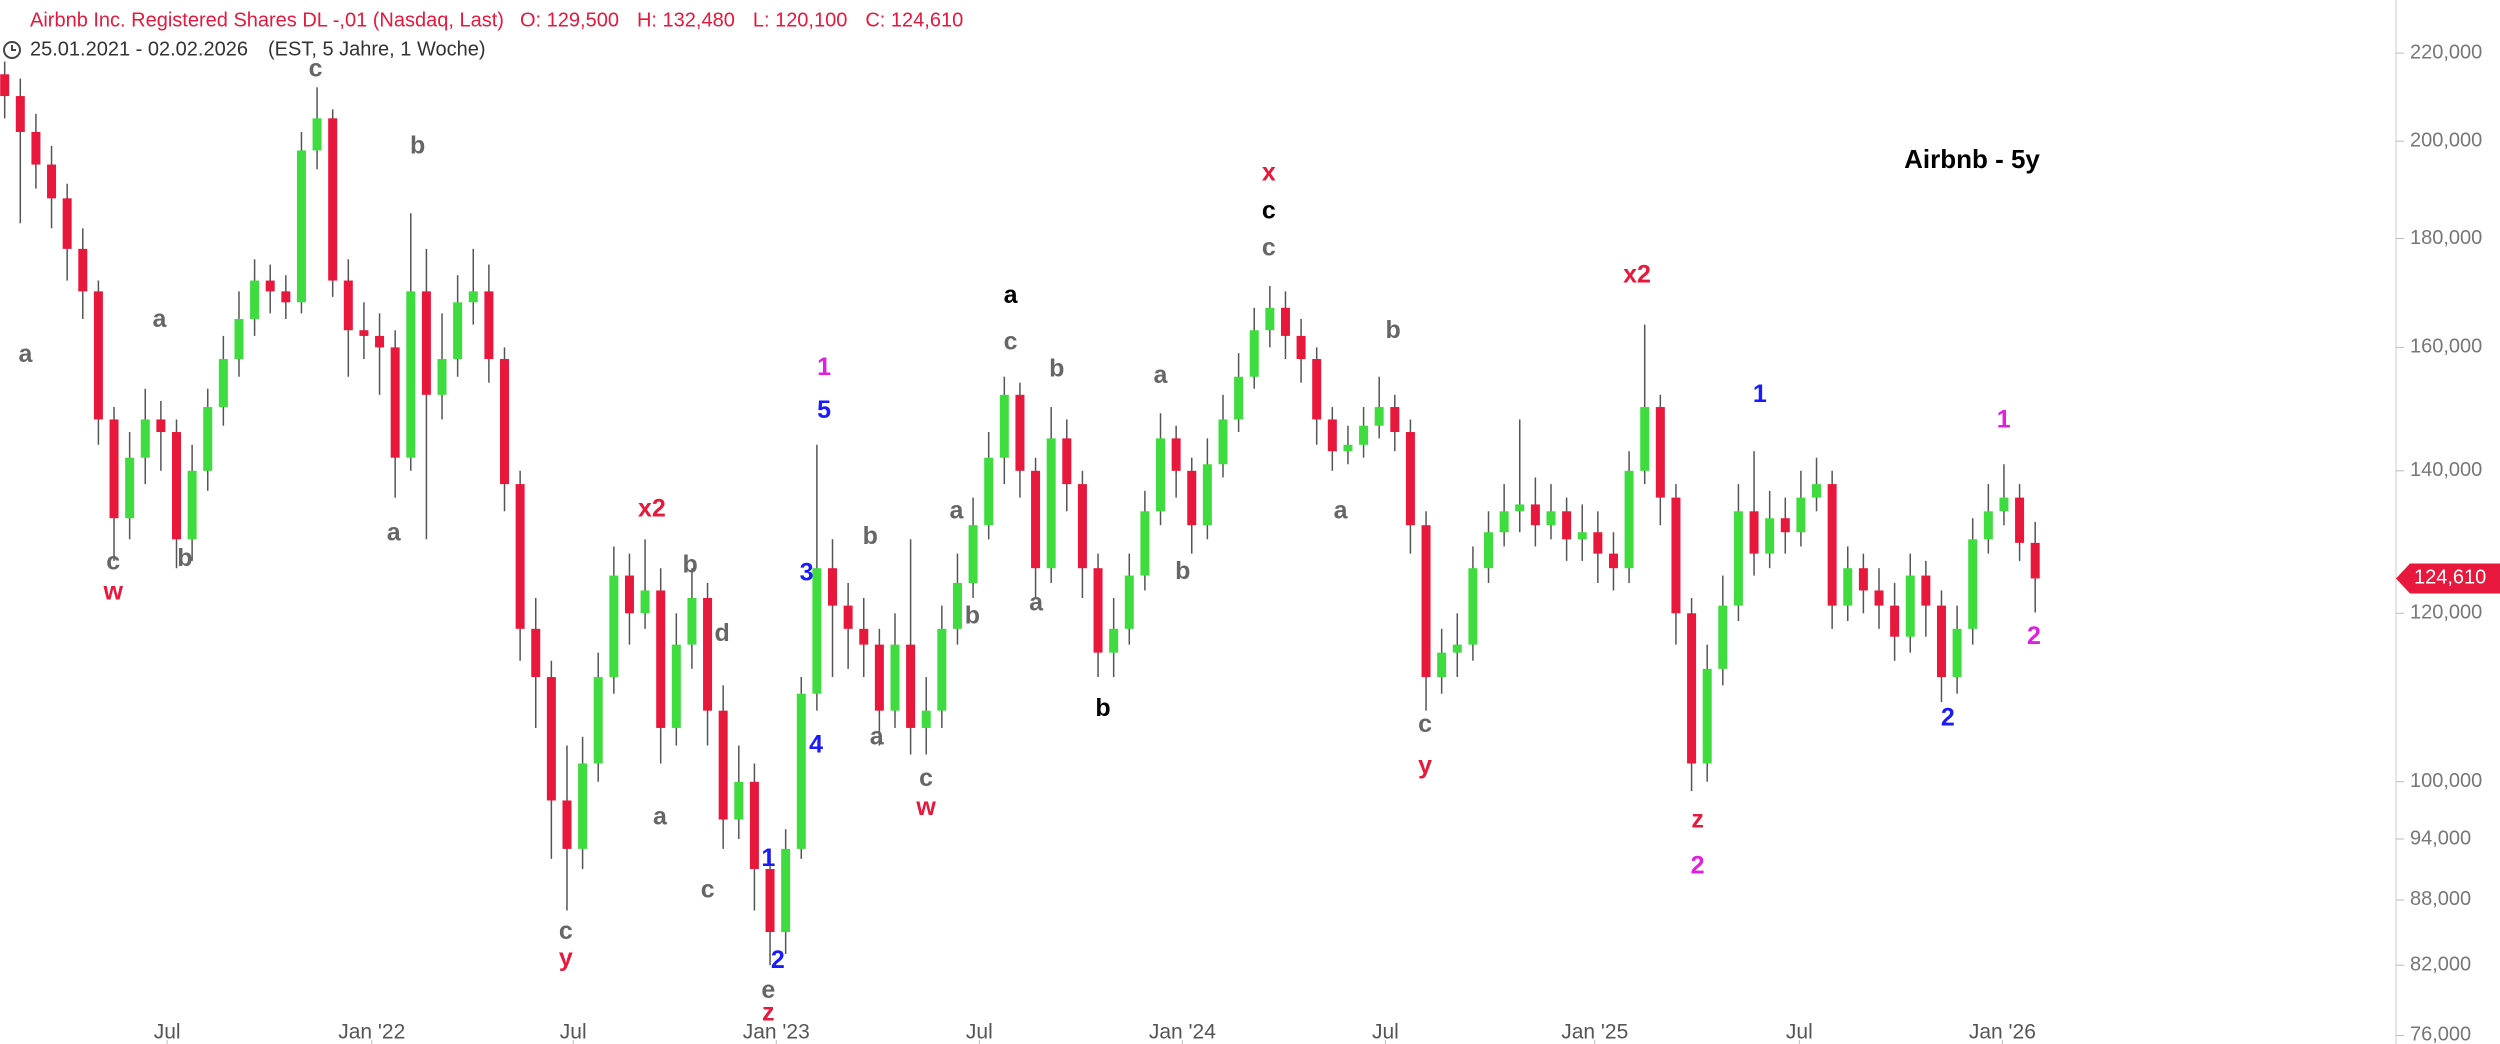 This screenshot has height=1044, width=2500. I want to click on wave-label: x2, so click(1637, 274).